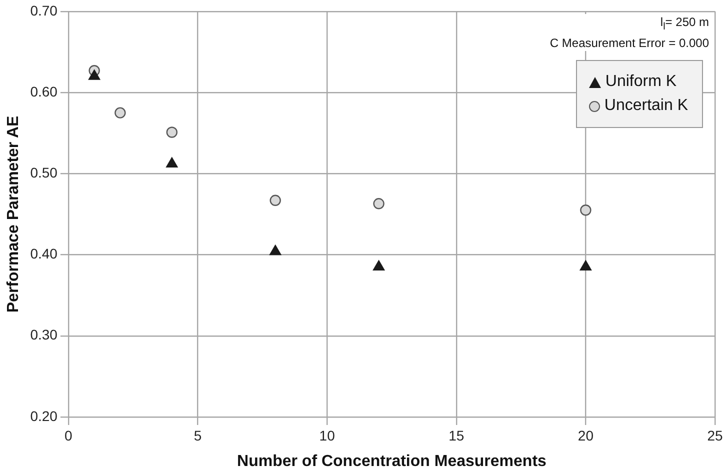 The width and height of the screenshot is (727, 475). Describe the element at coordinates (44, 254) in the screenshot. I see `y-tick-label: 0.40` at that location.